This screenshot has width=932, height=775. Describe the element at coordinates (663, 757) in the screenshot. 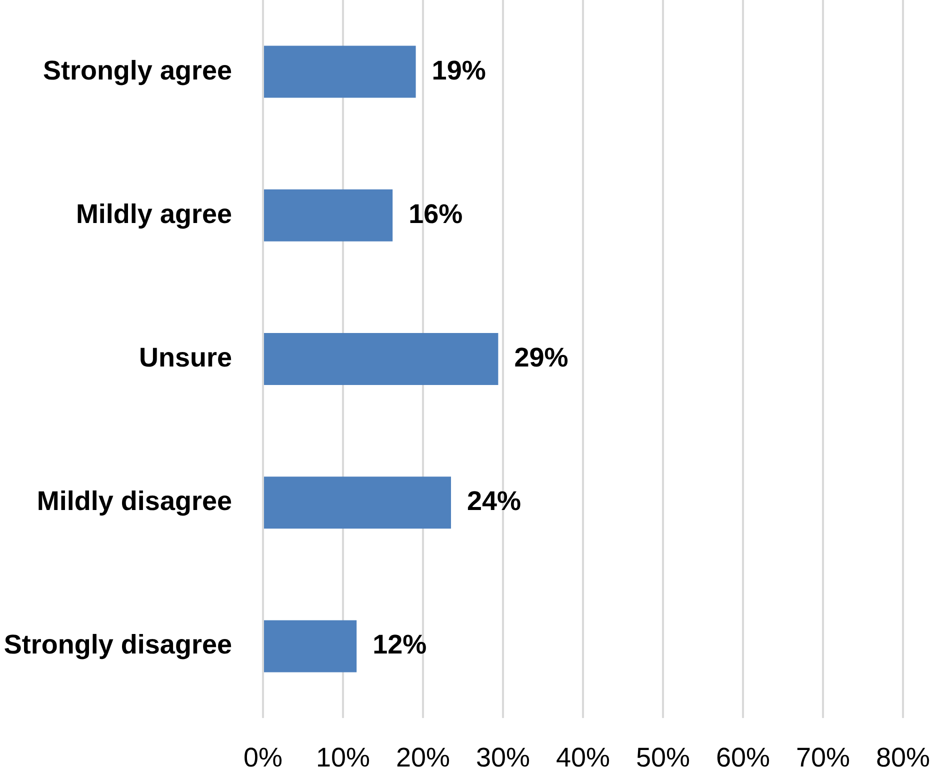

I see `x-tick-label: 50%` at that location.